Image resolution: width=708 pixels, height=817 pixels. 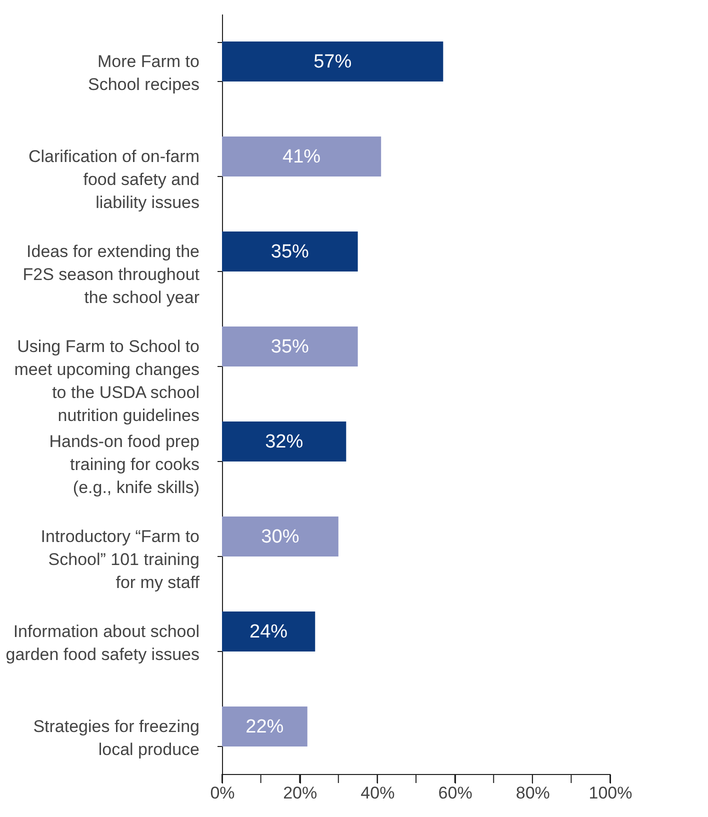 I want to click on x-tick-label: 20%, so click(x=300, y=793).